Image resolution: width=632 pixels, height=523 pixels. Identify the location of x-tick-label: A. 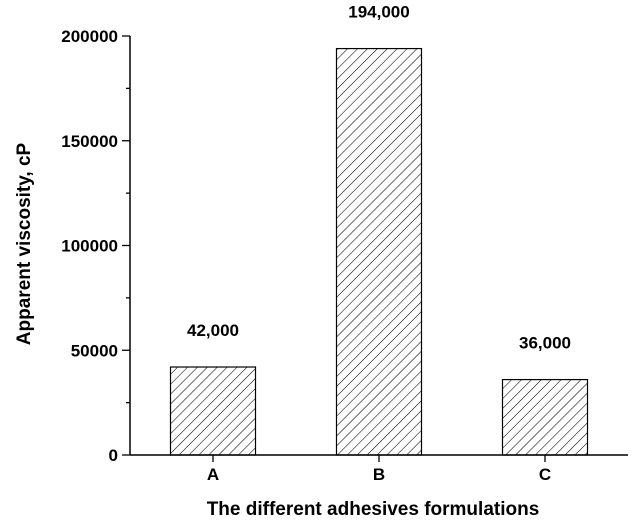
(213, 474).